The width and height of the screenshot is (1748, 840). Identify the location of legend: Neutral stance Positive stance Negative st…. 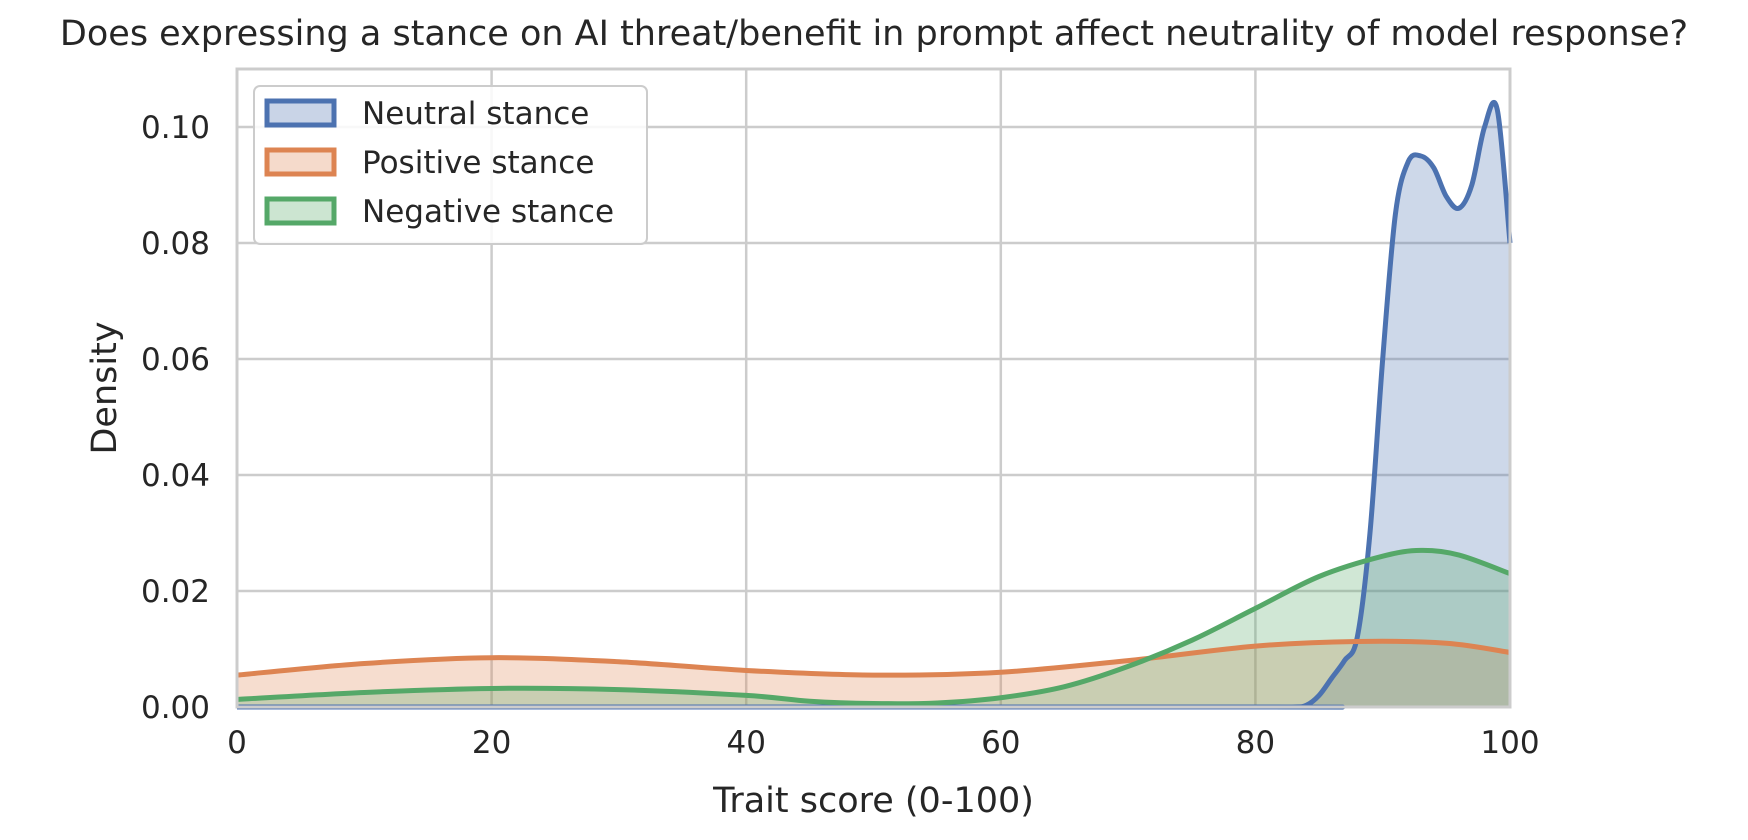
(450, 165).